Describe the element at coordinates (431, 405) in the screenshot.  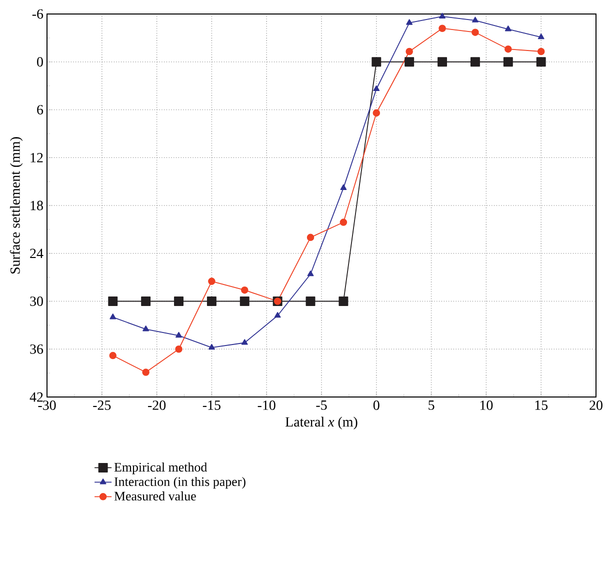
I see `x-tick-label: 5` at that location.